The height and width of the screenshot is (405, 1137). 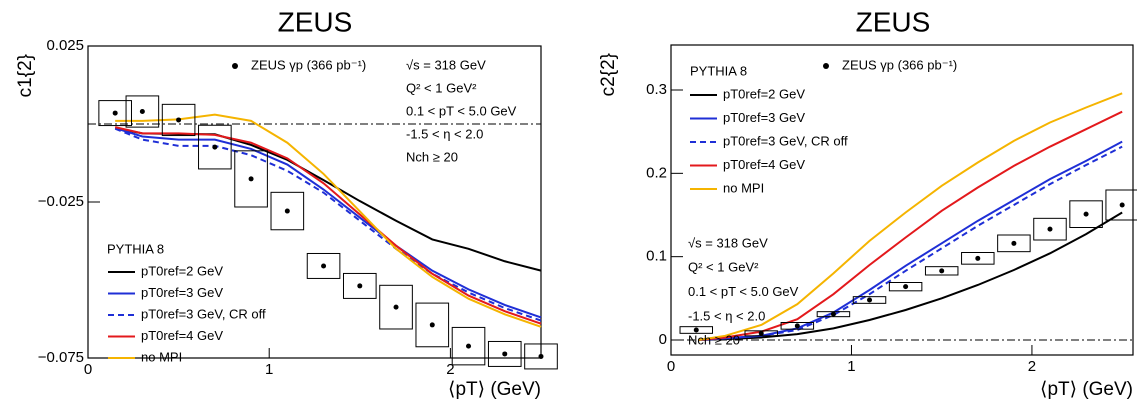 What do you see at coordinates (656, 256) in the screenshot?
I see `y-tick-label: 0.1` at bounding box center [656, 256].